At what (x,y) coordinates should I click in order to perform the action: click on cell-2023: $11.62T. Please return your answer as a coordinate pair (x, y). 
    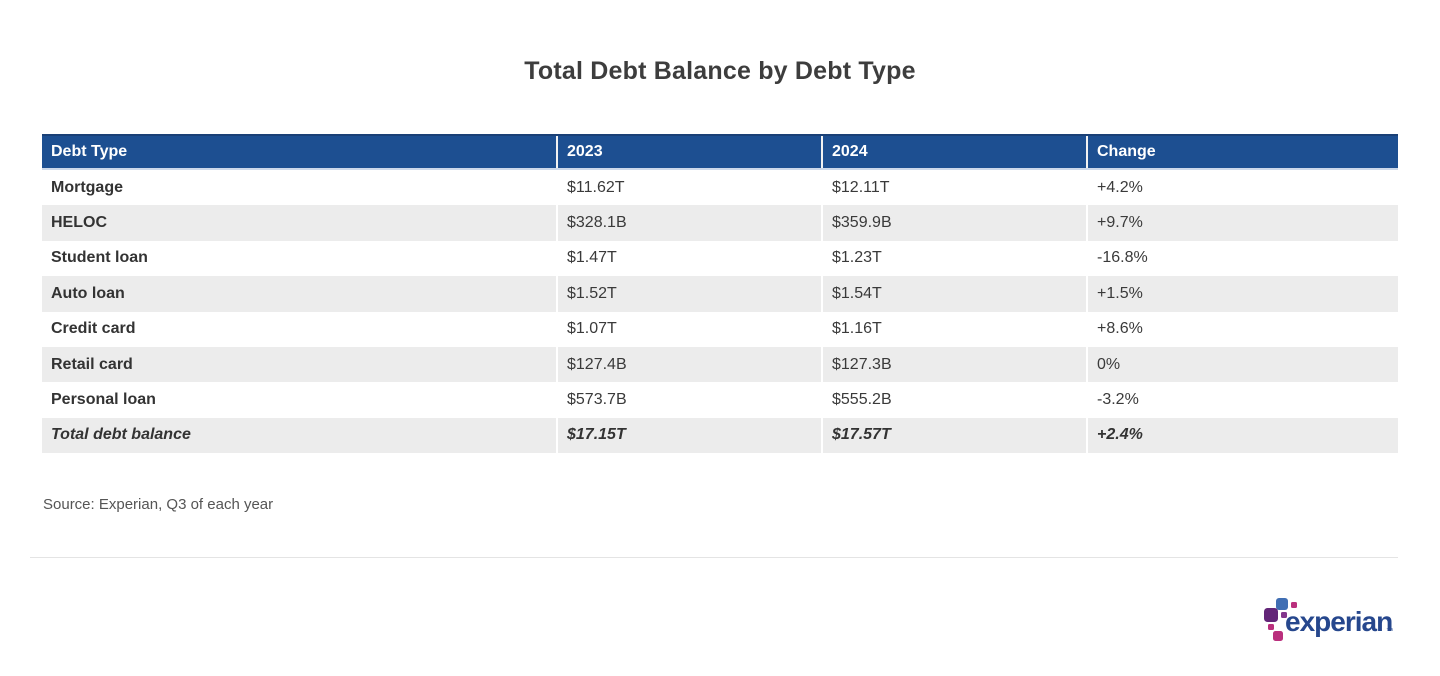
    Looking at the image, I should click on (689, 187).